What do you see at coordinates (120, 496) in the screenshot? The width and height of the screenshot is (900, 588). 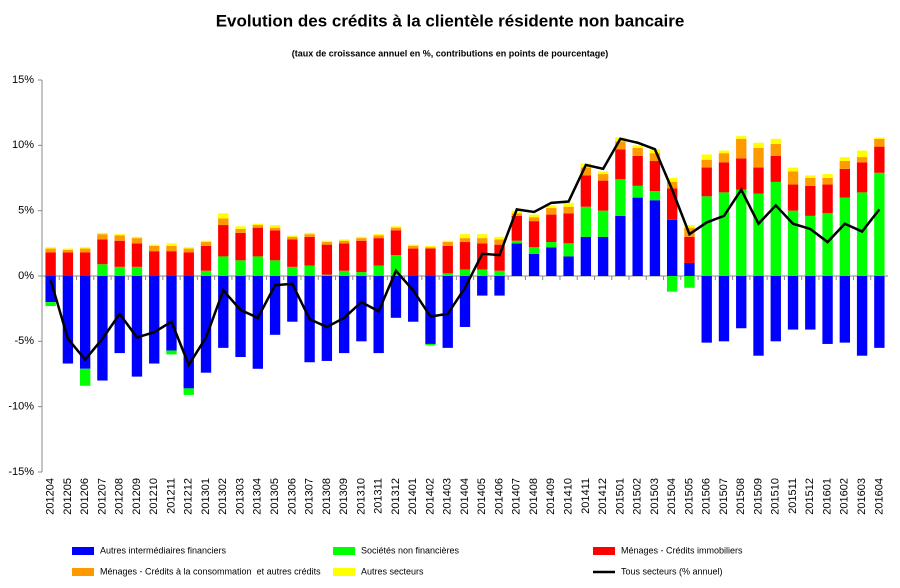 I see `x-tick-label: 201208` at bounding box center [120, 496].